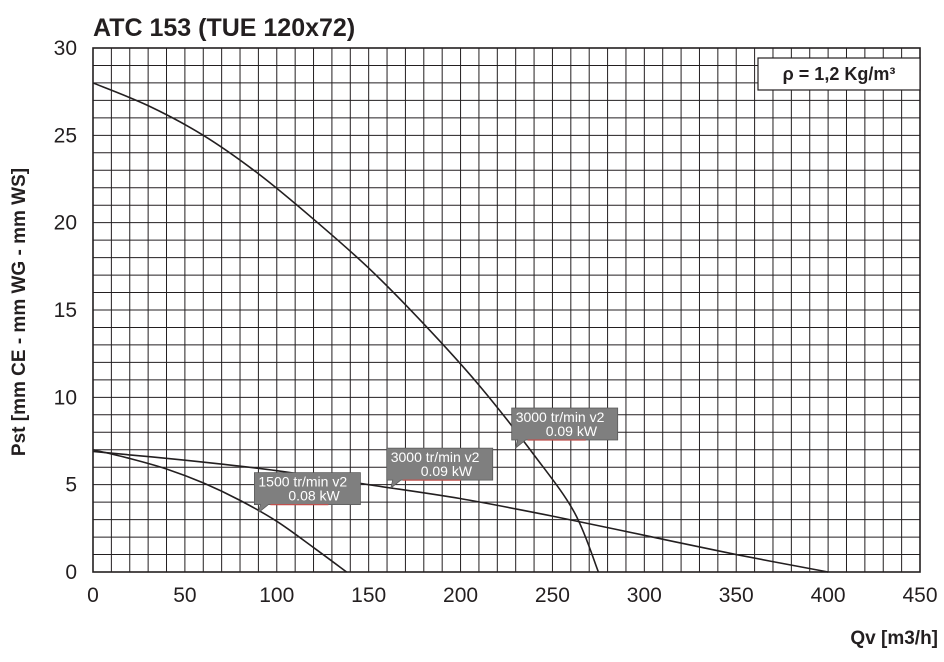 The image size is (944, 662). What do you see at coordinates (65, 397) in the screenshot?
I see `y-tick-label: 10` at bounding box center [65, 397].